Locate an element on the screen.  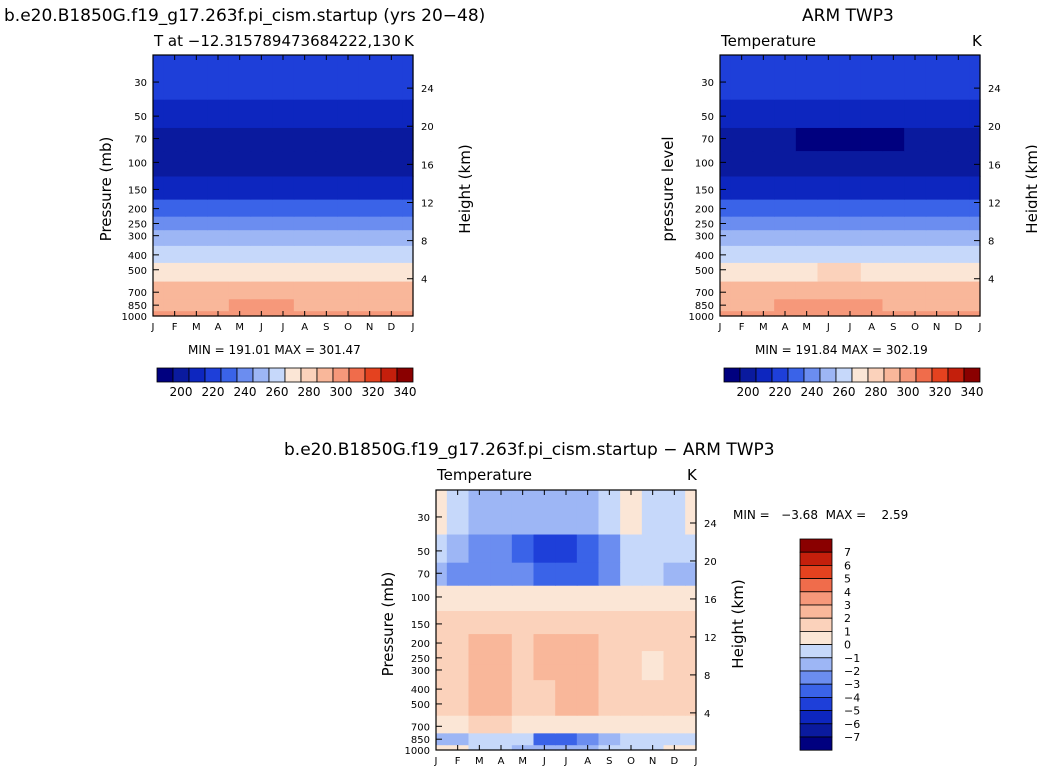
diff-x-label: J is located at coordinates (544, 761).